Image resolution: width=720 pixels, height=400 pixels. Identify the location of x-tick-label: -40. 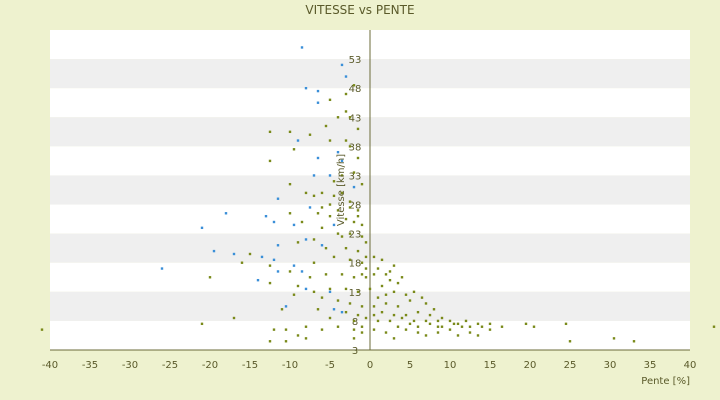
(50, 365).